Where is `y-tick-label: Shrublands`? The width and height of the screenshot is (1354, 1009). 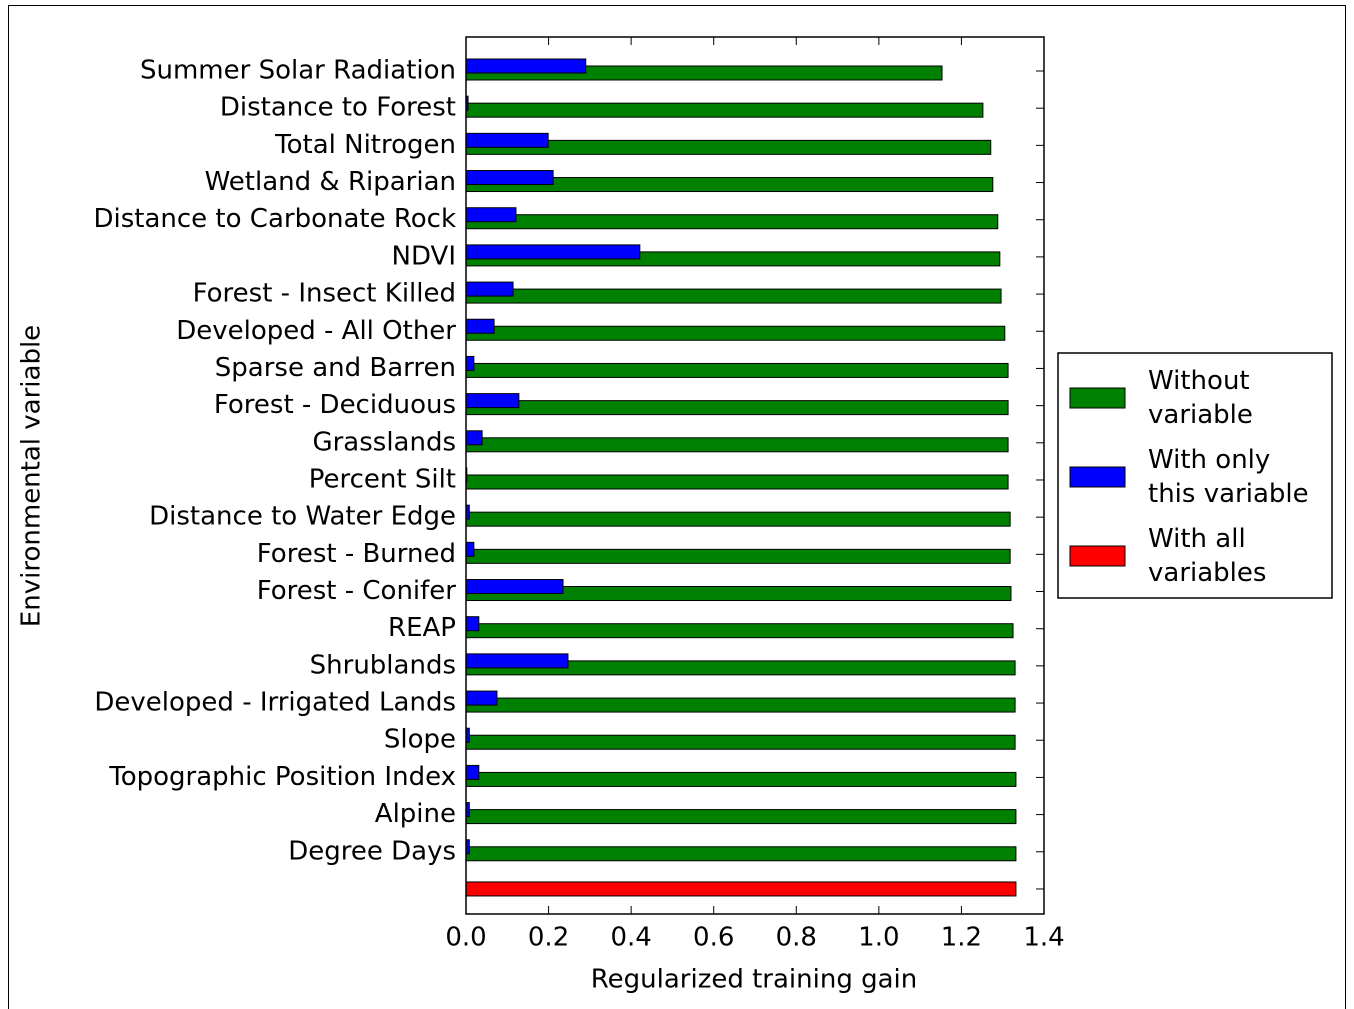 y-tick-label: Shrublands is located at coordinates (383, 665).